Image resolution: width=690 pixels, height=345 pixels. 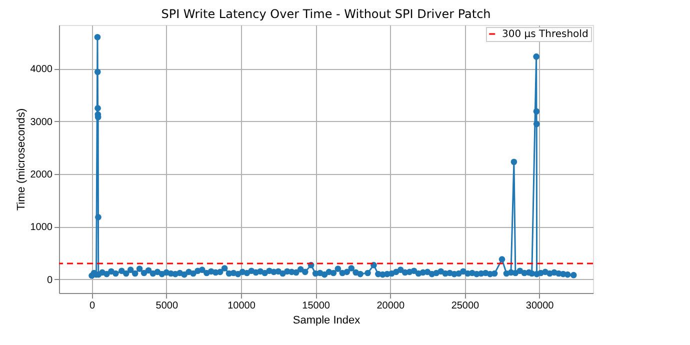 What do you see at coordinates (465, 306) in the screenshot?
I see `x-tick-label: 25000` at bounding box center [465, 306].